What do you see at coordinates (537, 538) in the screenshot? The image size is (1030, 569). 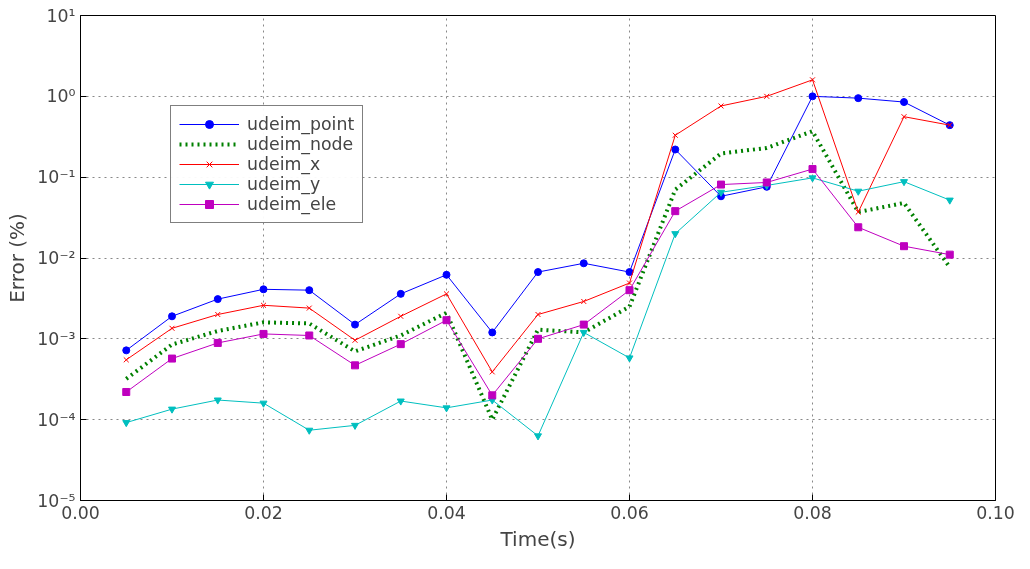 I see `x-axis-title: Time(s)` at bounding box center [537, 538].